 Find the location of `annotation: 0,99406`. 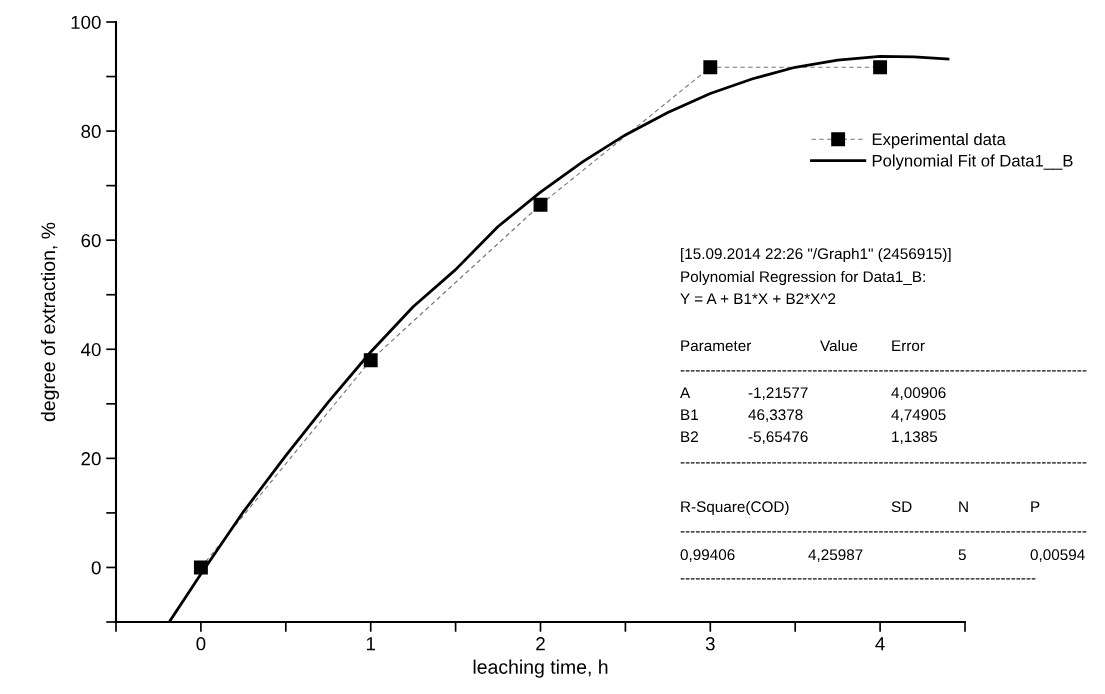

annotation: 0,99406 is located at coordinates (707, 555).